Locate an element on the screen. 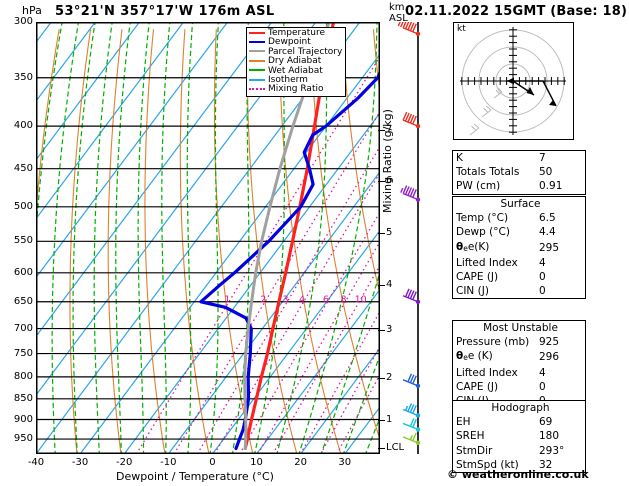 The height and width of the screenshot is (486, 629). temperature-tick-30: 30 is located at coordinates (345, 462).